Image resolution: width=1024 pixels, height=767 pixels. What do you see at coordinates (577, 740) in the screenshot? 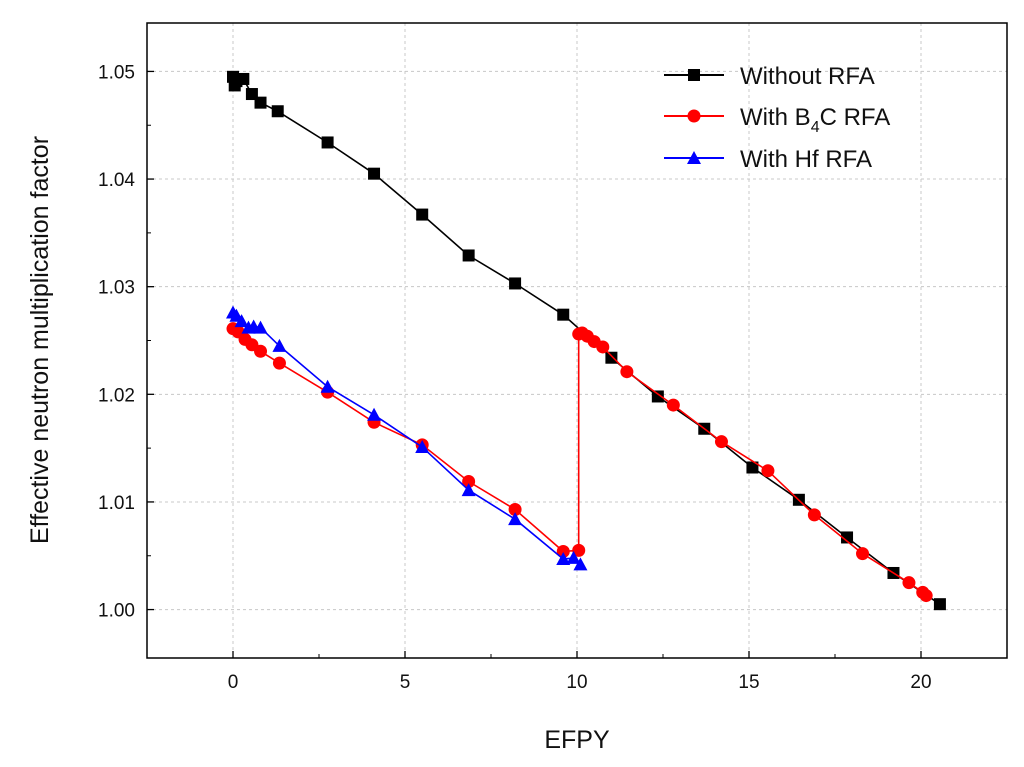
I see `x-axis-title: EFPY` at bounding box center [577, 740].